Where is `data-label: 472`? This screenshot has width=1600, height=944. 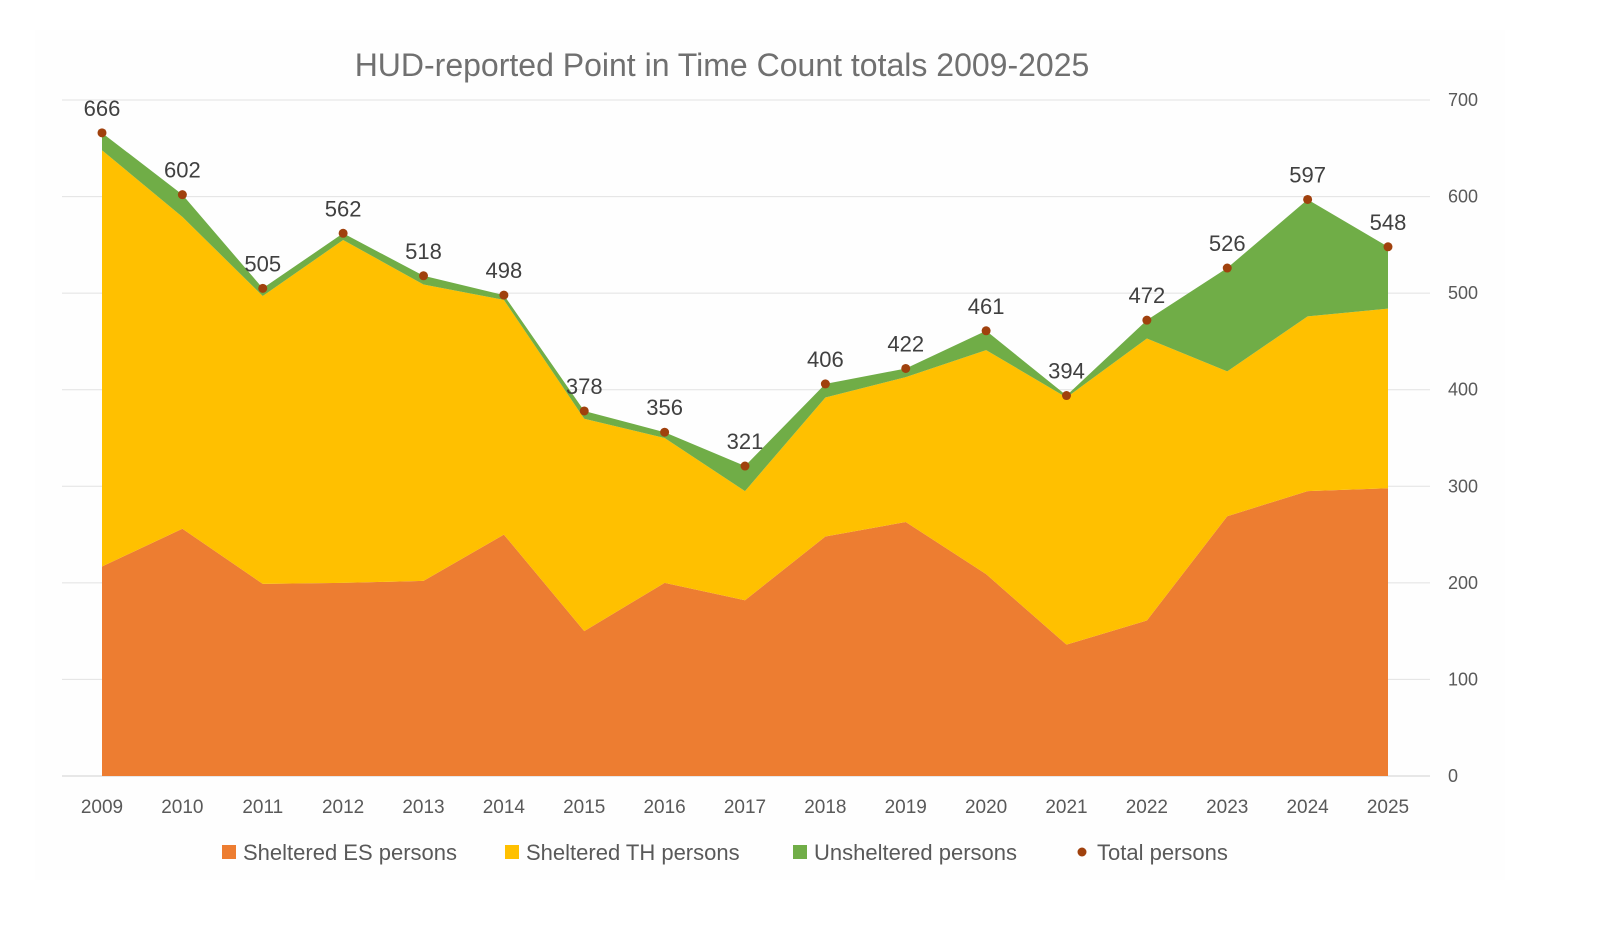 data-label: 472 is located at coordinates (1147, 295).